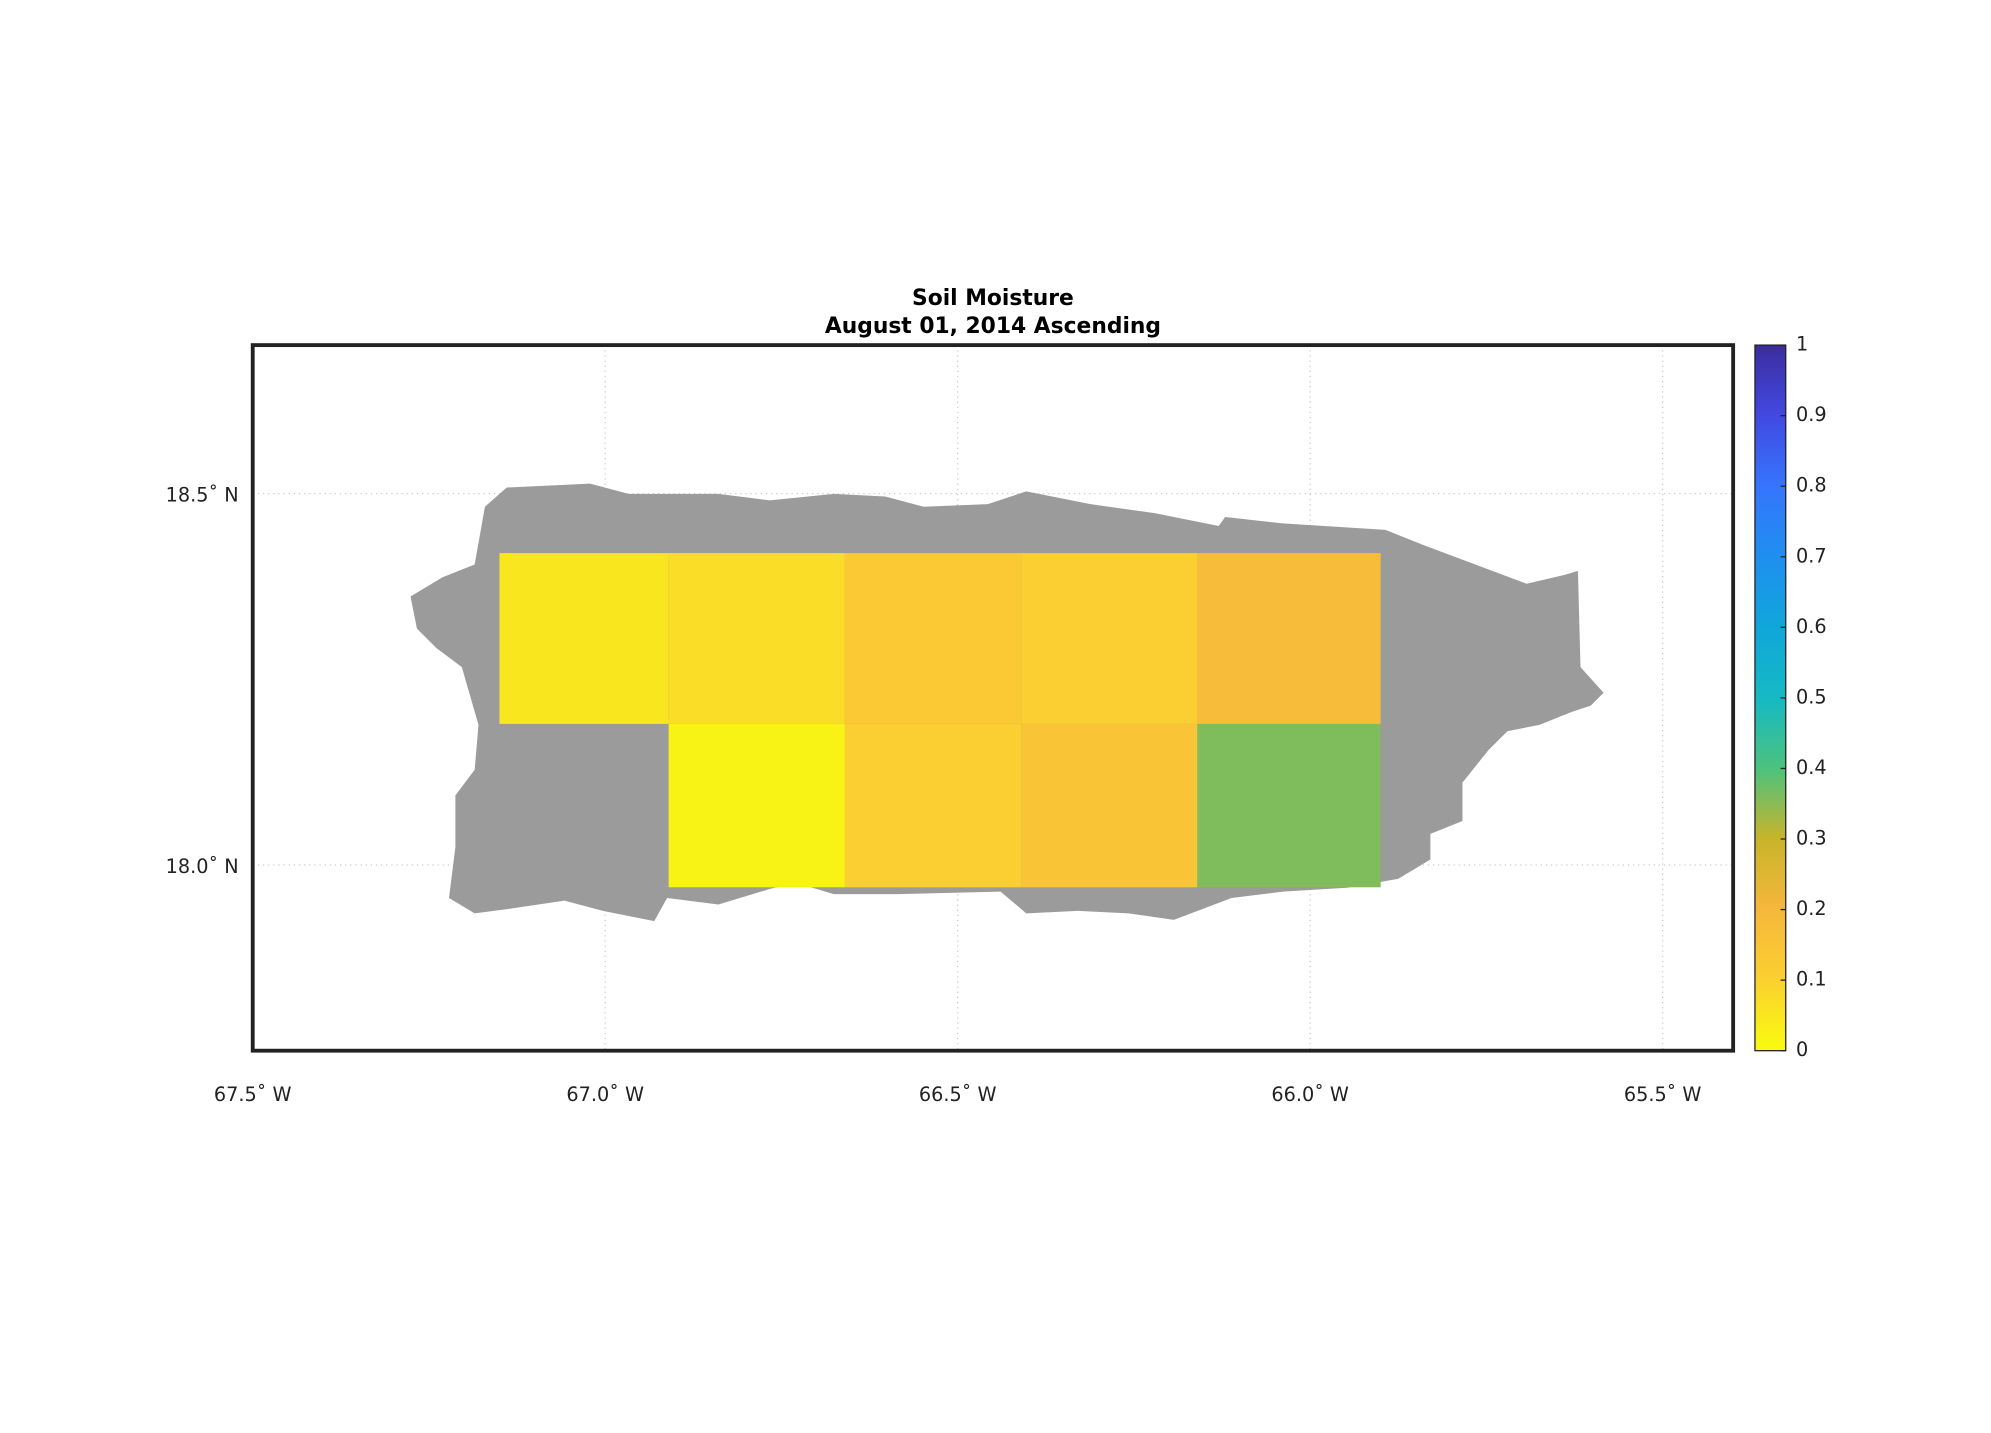 Image resolution: width=1991 pixels, height=1433 pixels. I want to click on x-tick-label: 65.5˚ W, so click(1663, 1094).